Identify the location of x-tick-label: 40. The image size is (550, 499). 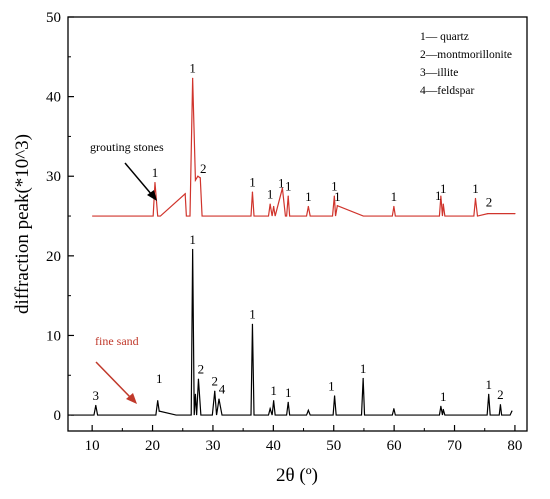
(273, 446).